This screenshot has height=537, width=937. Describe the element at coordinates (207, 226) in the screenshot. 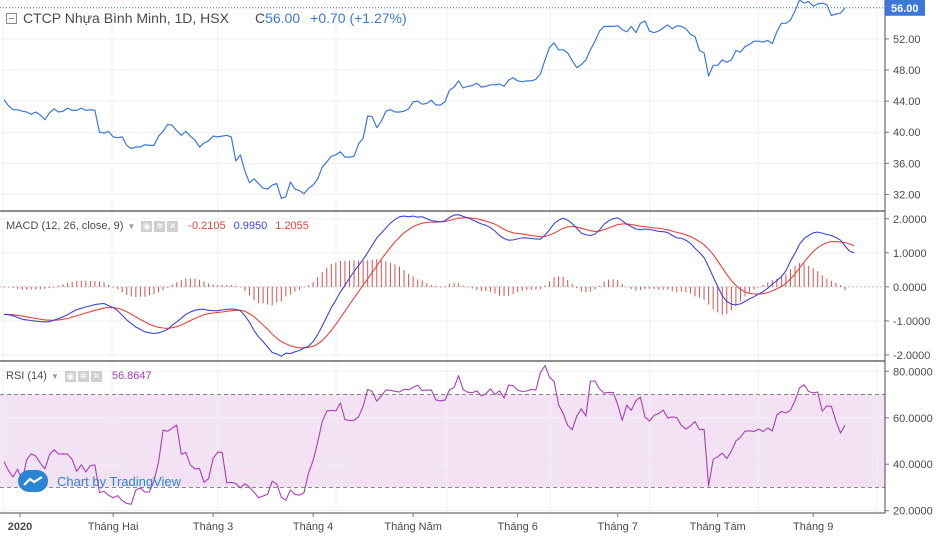

I see `macd-hist-value: -0.2105` at that location.